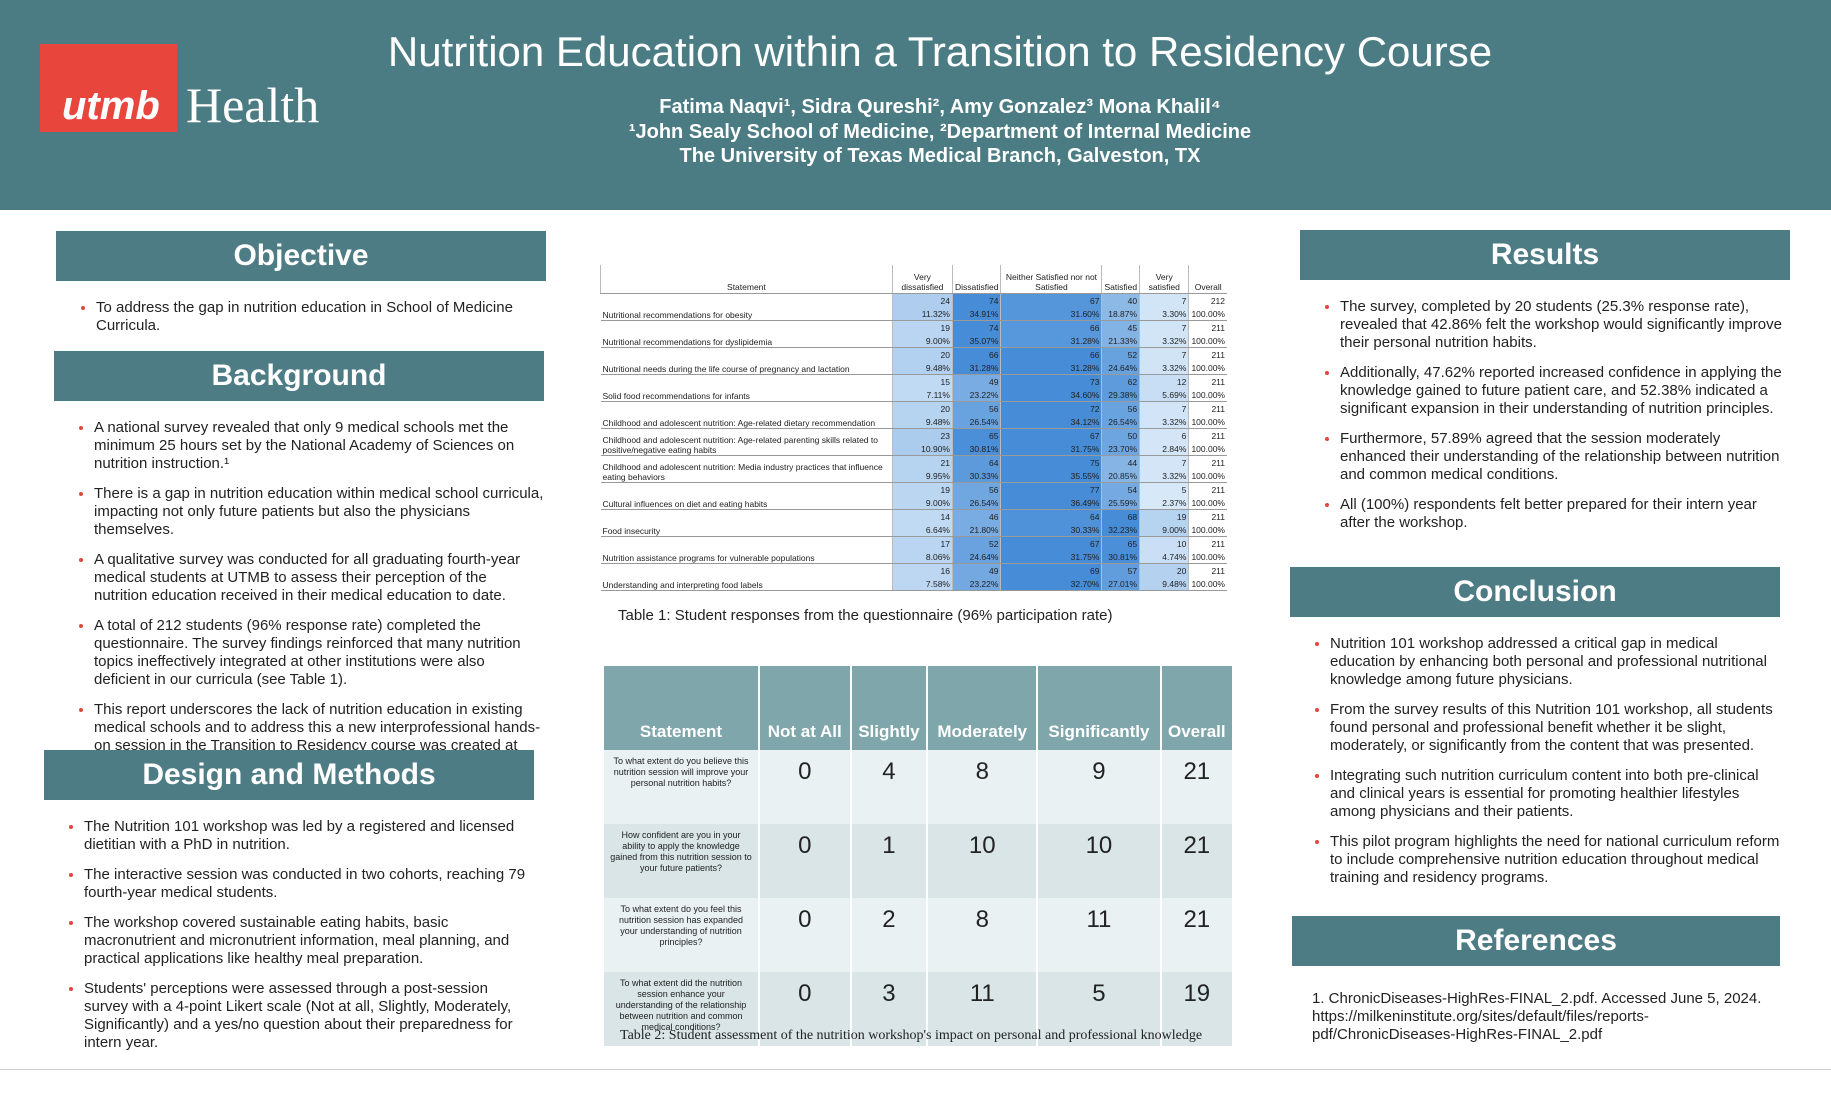 Image resolution: width=1831 pixels, height=1100 pixels. What do you see at coordinates (1120, 516) in the screenshot?
I see `count-cell: 68` at bounding box center [1120, 516].